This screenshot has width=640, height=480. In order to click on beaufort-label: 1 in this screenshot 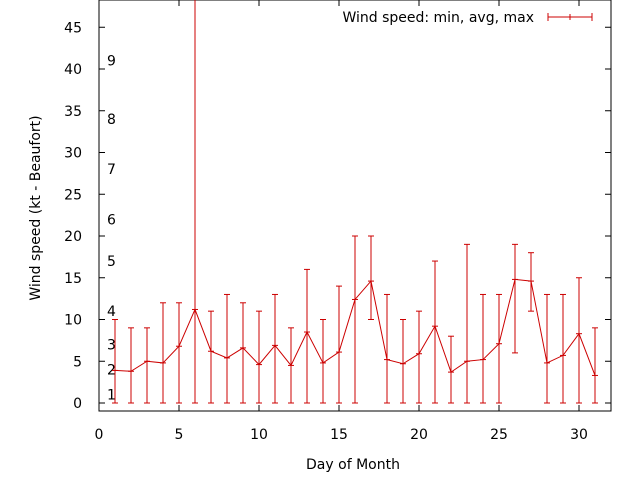, I will do `click(111, 396)`.